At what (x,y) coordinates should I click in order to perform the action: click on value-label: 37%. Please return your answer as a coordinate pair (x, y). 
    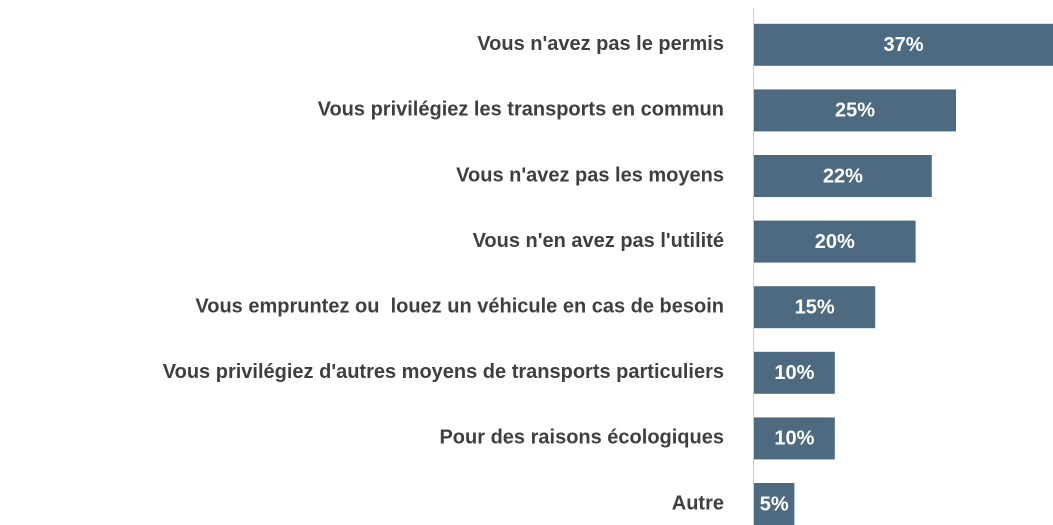
    Looking at the image, I should click on (903, 45).